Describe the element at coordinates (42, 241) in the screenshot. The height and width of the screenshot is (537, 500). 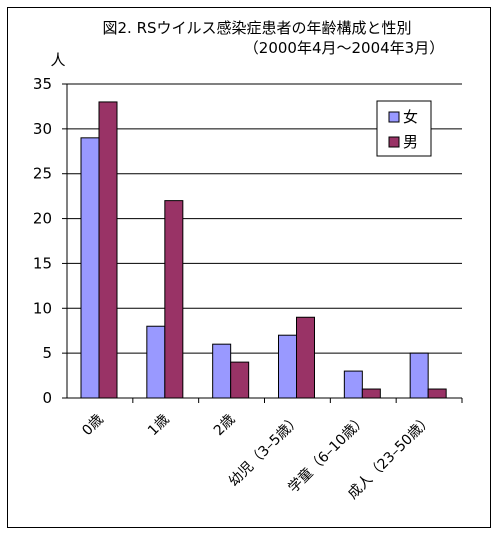
I see `y-tick-labels: 0 5 10 15 20 25 30 35` at that location.